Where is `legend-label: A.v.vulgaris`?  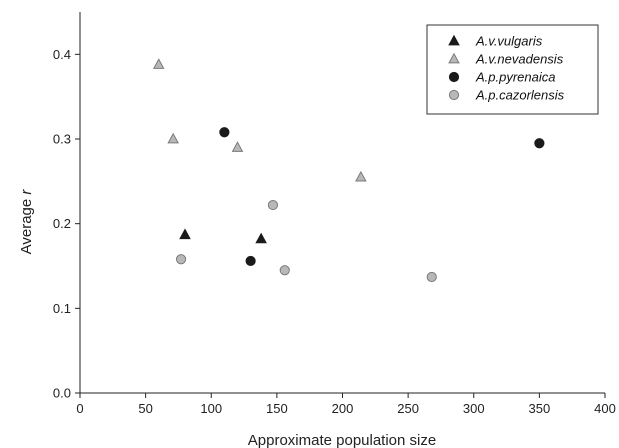 legend-label: A.v.vulgaris is located at coordinates (509, 41).